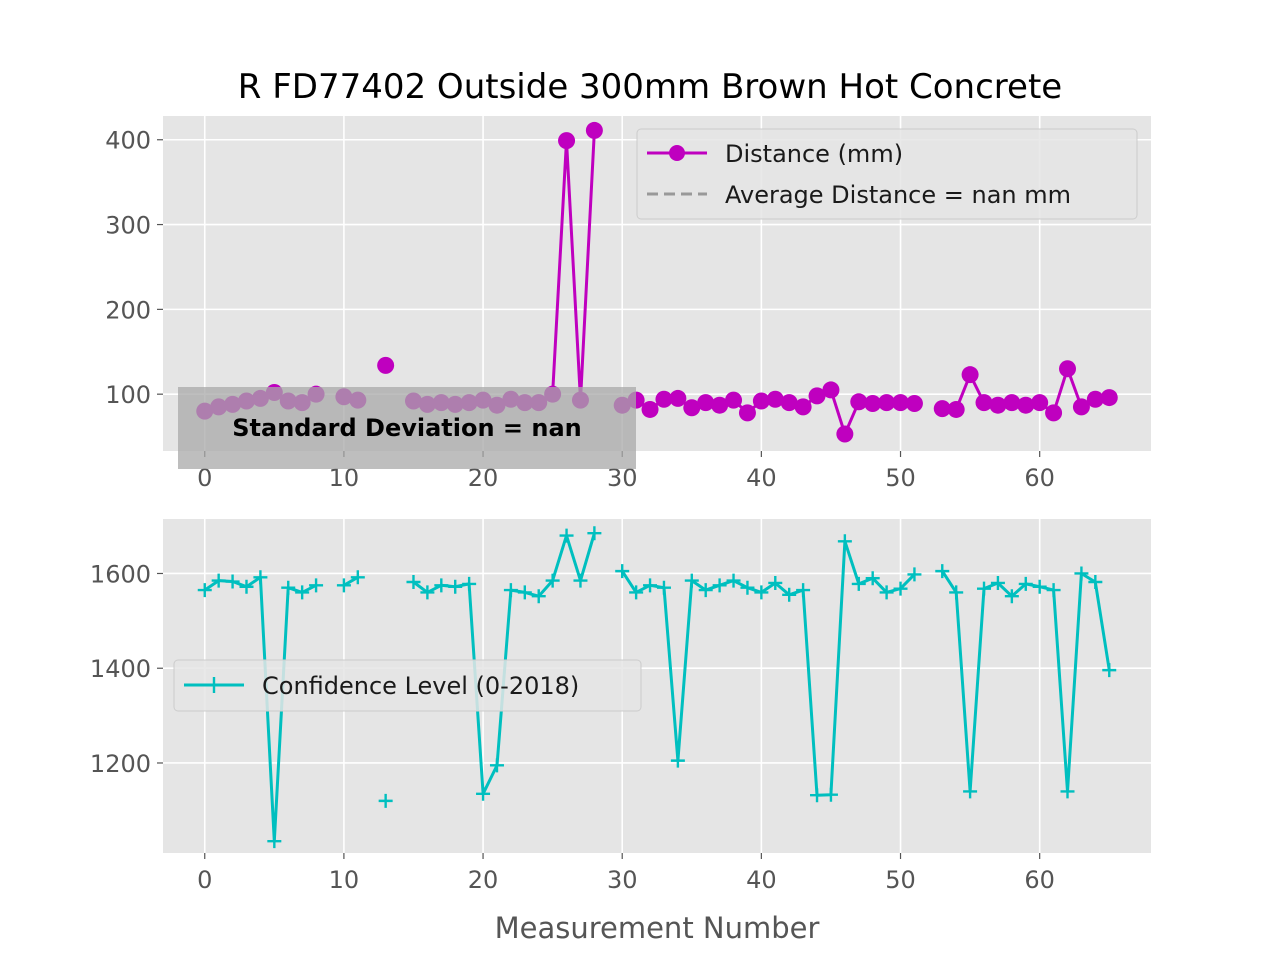 This screenshot has width=1280, height=960. What do you see at coordinates (214, 685) in the screenshot?
I see `legend-confidence-swatch-marker` at bounding box center [214, 685].